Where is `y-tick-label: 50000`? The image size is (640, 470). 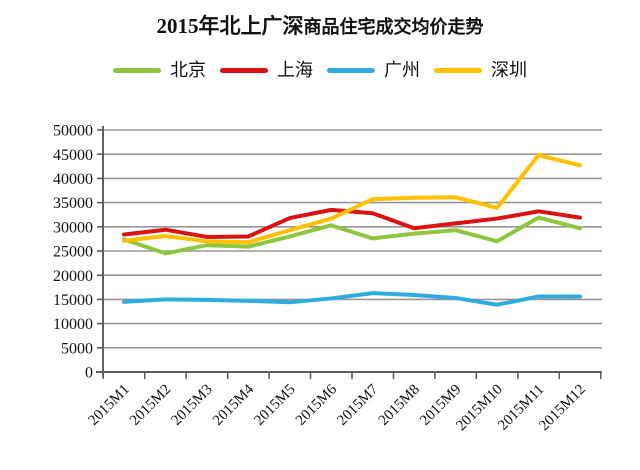
y-tick-label: 50000 is located at coordinates (73, 131).